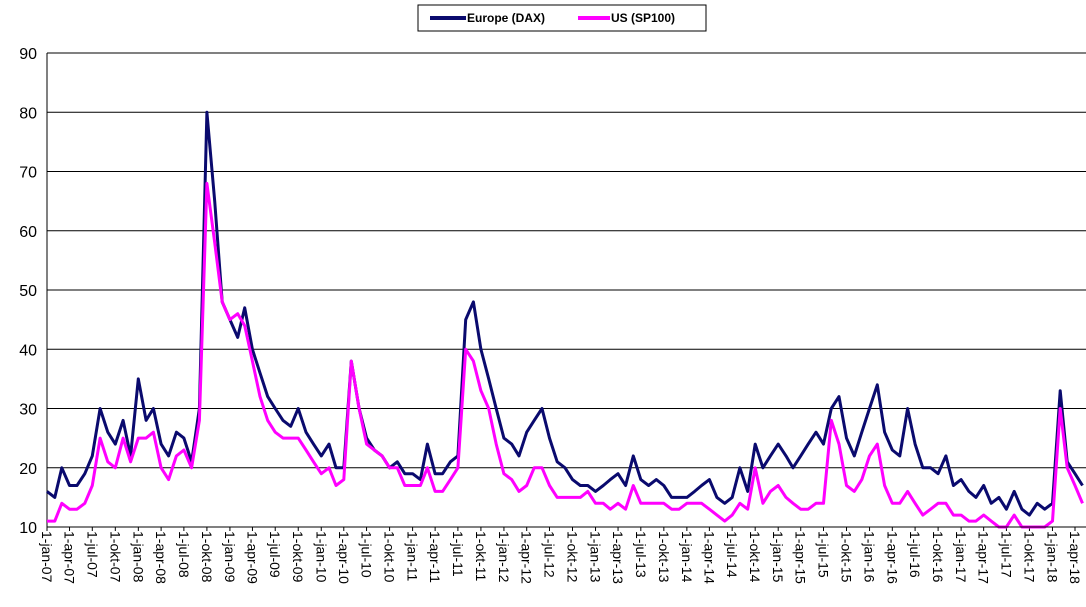  Describe the element at coordinates (28, 528) in the screenshot. I see `y-tick-label: 10` at that location.